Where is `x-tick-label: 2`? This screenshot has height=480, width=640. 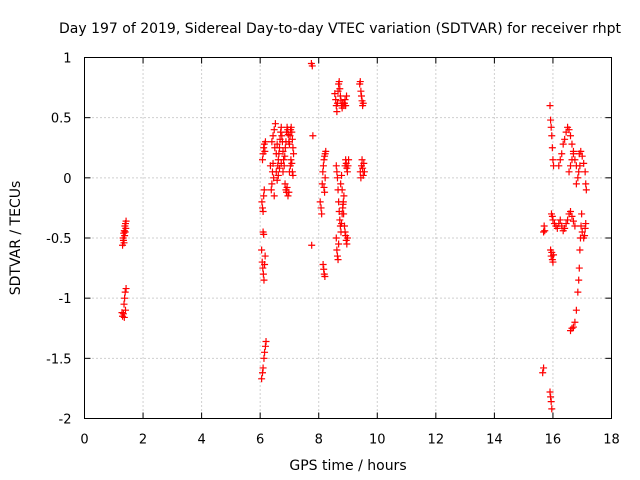 x-tick-label: 2 is located at coordinates (143, 440).